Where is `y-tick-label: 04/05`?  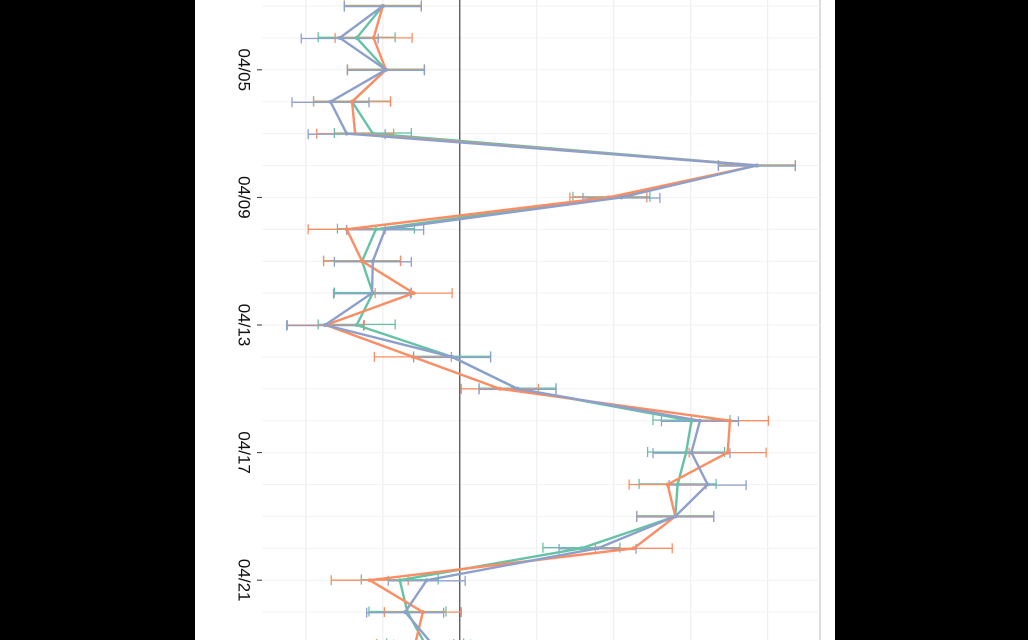 y-tick-label: 04/05 is located at coordinates (244, 70).